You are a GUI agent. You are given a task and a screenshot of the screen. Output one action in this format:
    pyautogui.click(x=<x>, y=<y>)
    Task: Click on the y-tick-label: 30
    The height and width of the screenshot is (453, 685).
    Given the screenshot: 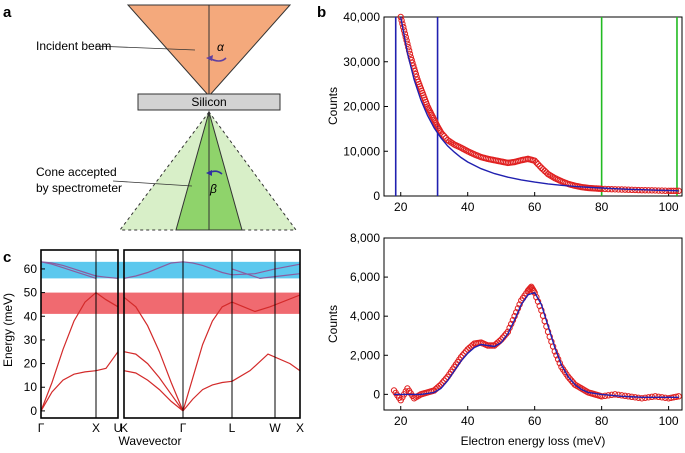 What is the action you would take?
    pyautogui.click(x=31, y=340)
    